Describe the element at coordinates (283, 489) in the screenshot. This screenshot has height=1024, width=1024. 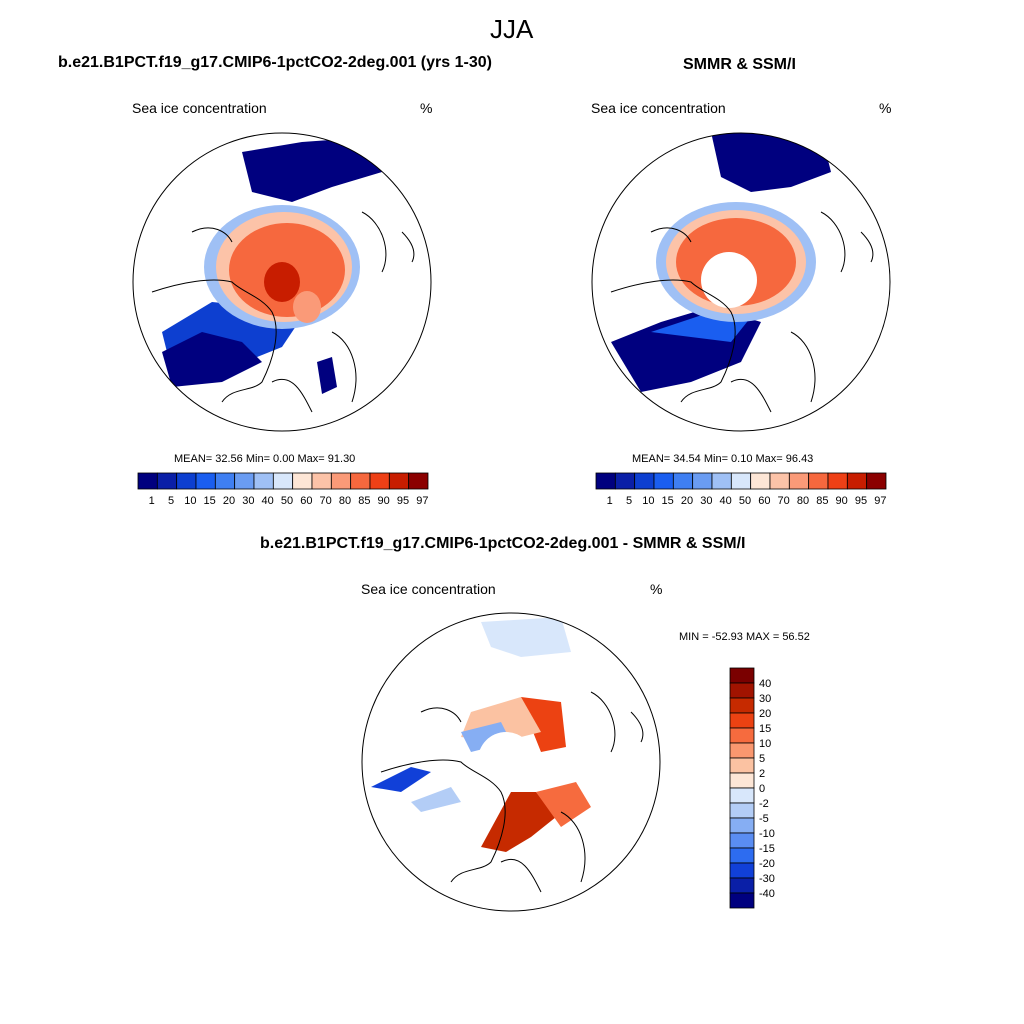
I see `model-colorbar: 1 5 10 15 20 30 40 50 60 70 80 85 90 95 97` at that location.